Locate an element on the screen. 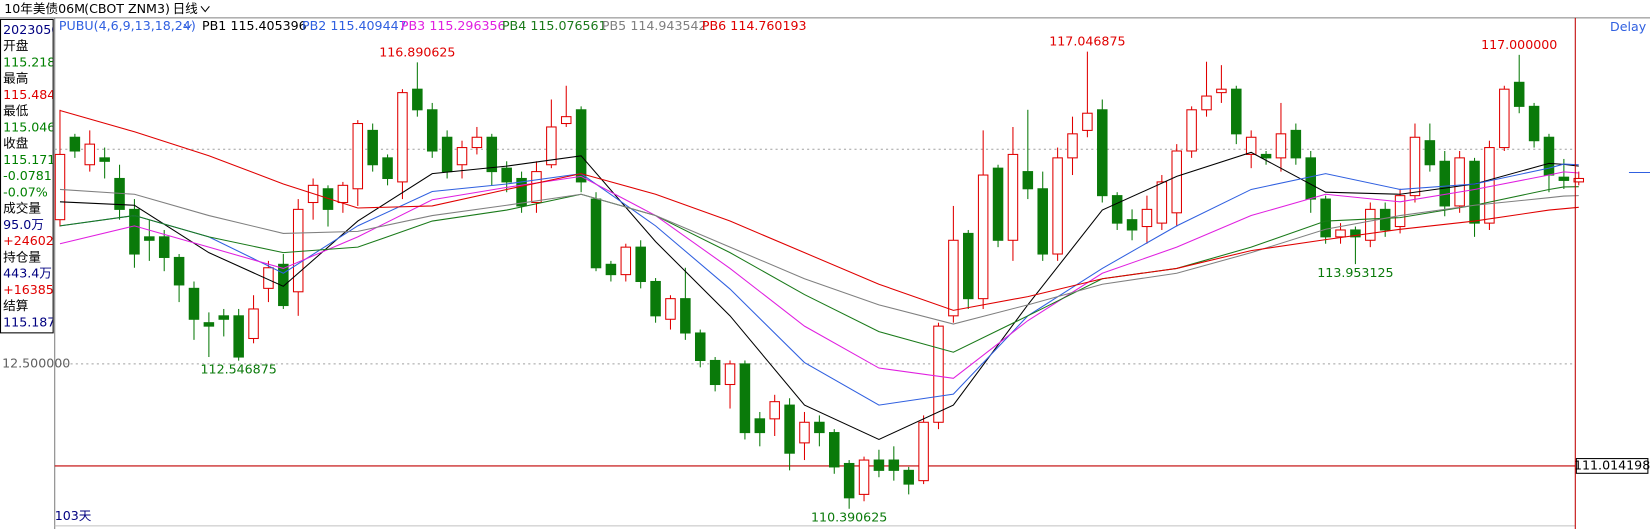 Image resolution: width=1650 pixels, height=529 pixels. info-item: 开盘 is located at coordinates (16, 45).